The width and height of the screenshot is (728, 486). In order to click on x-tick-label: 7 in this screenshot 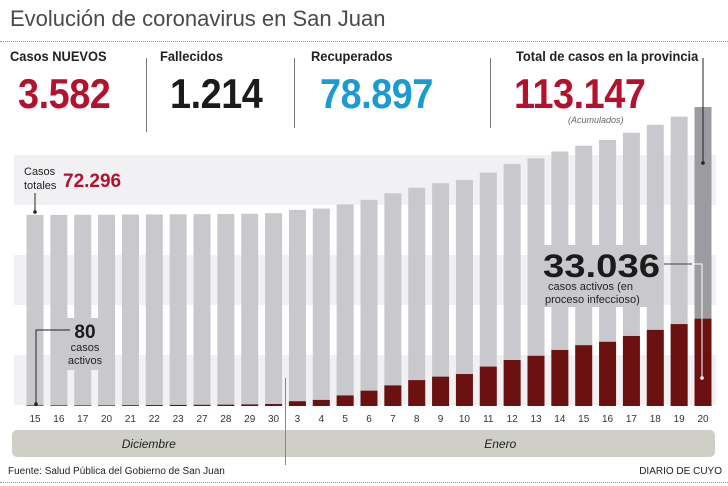, I will do `click(393, 419)`.